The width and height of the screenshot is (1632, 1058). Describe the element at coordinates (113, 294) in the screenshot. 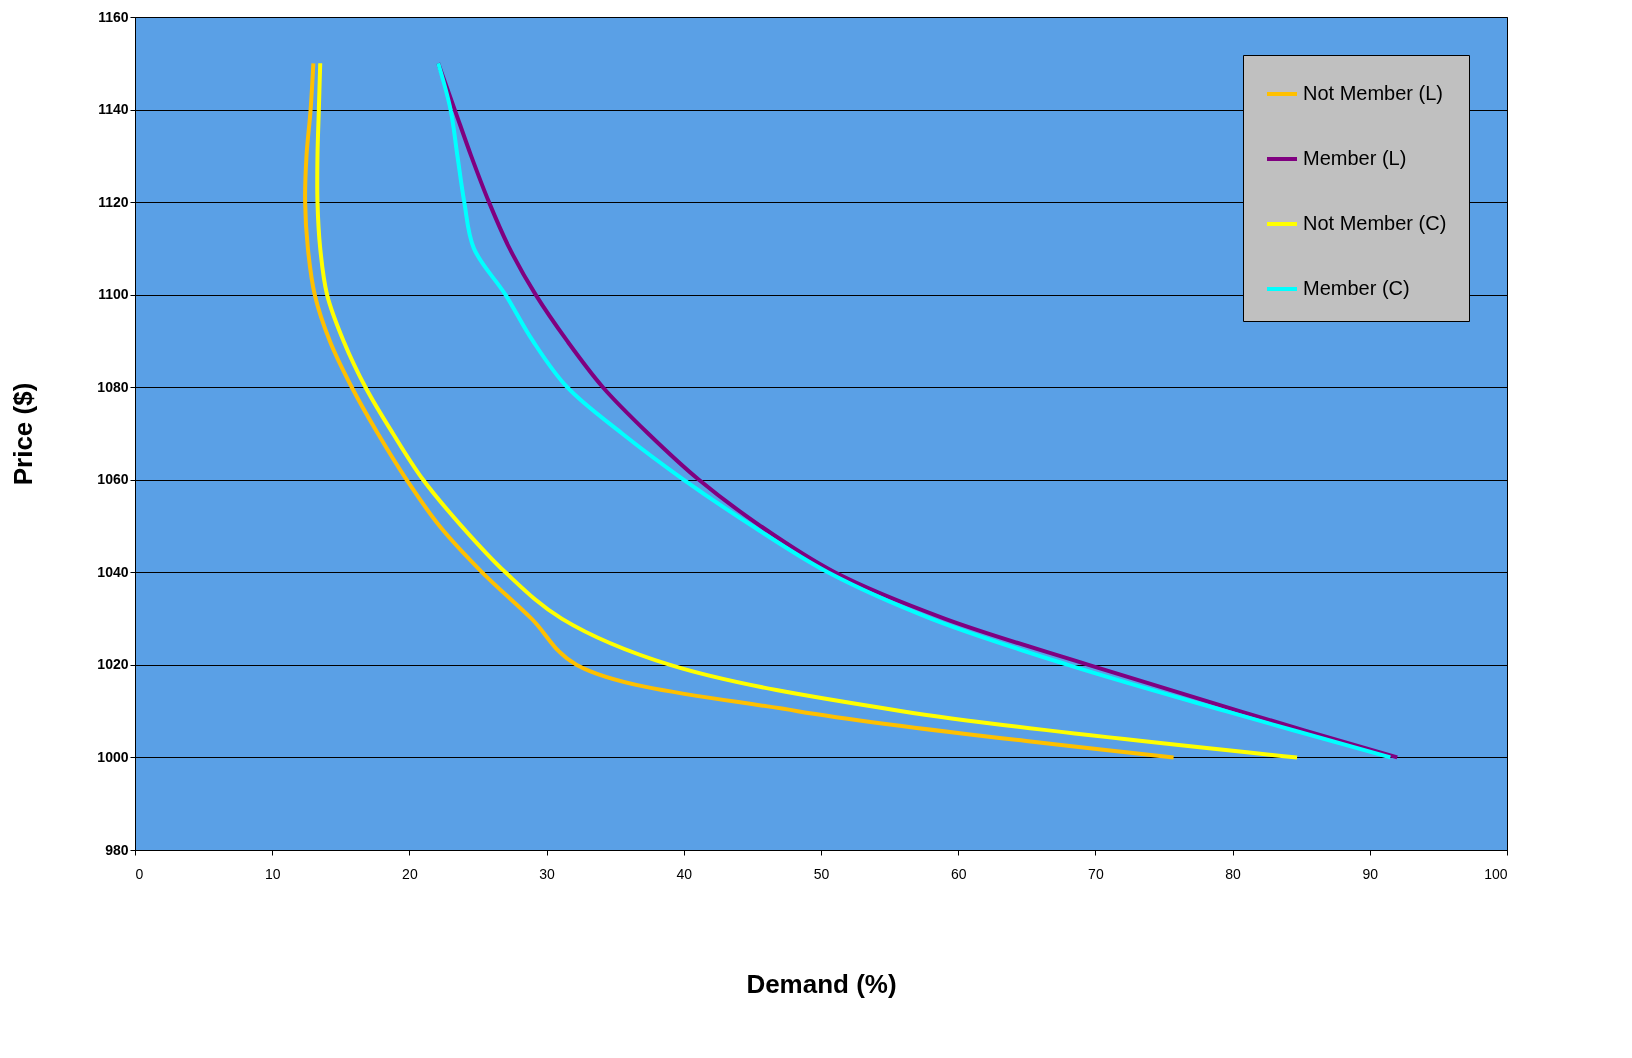

I see `y-tick-label: 1100` at that location.